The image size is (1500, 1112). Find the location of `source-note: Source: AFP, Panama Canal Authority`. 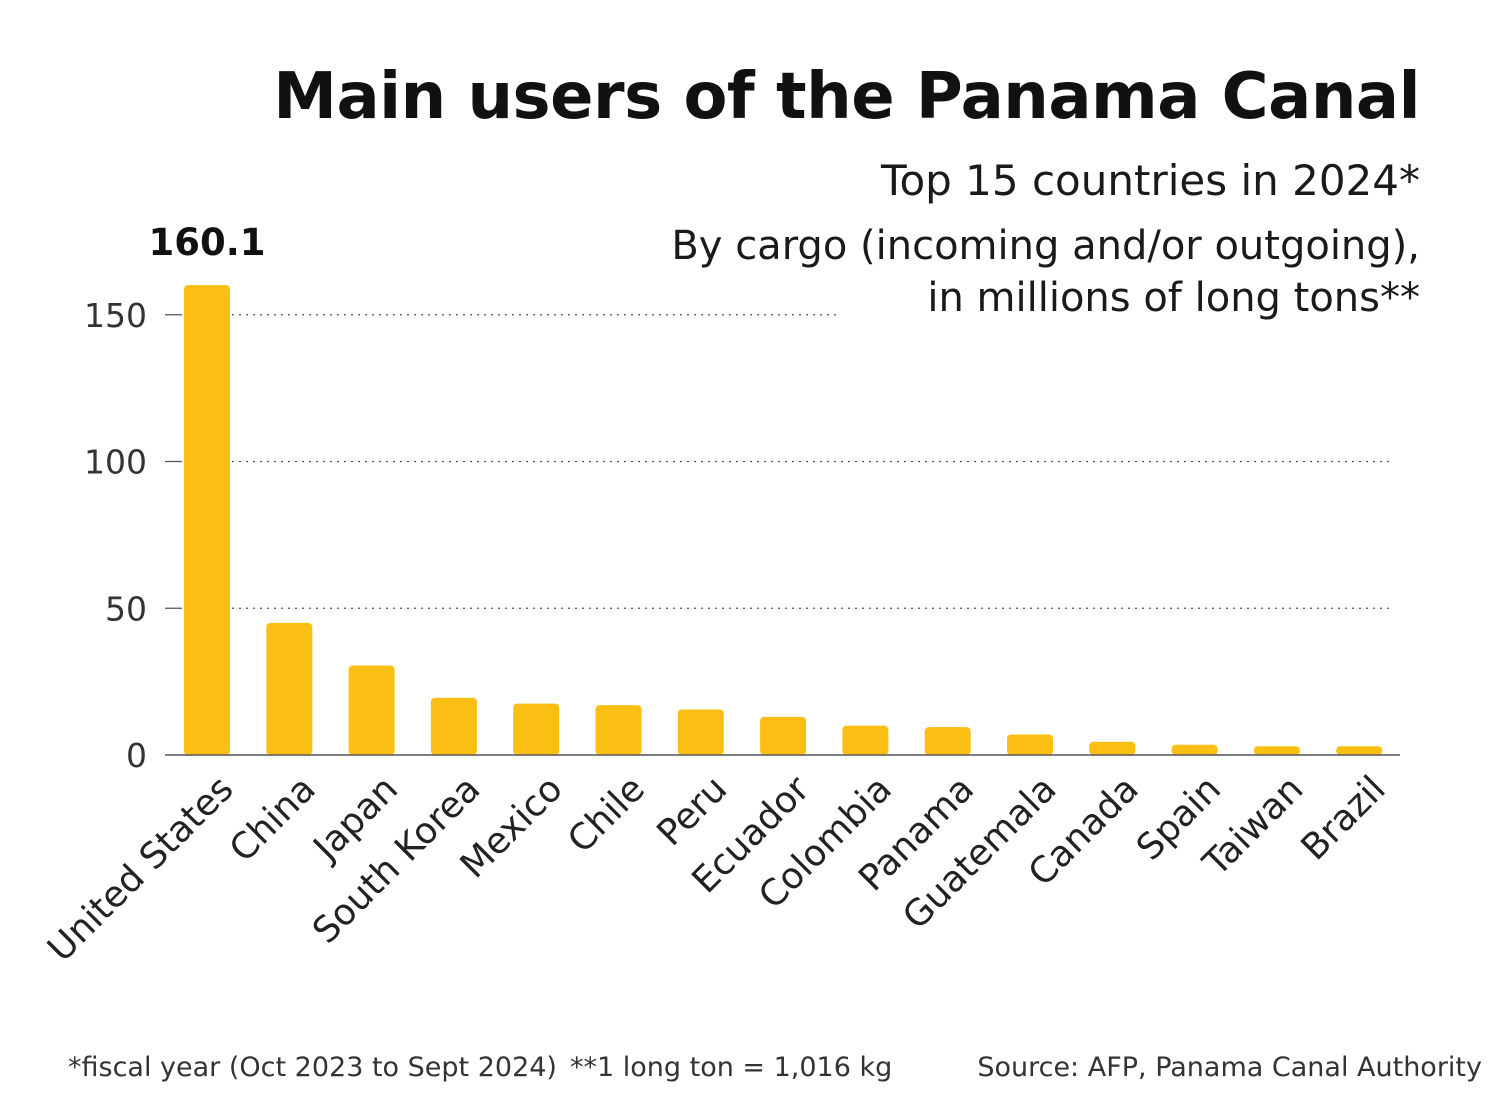

source-note: Source: AFP, Panama Canal Authority is located at coordinates (1229, 1067).